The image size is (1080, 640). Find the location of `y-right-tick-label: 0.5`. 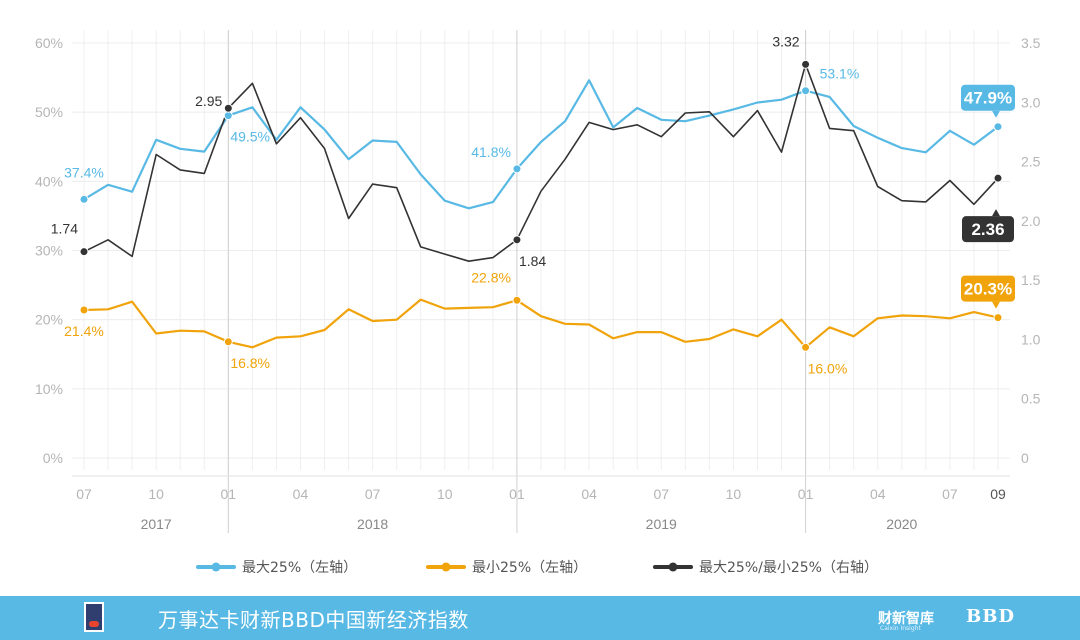

y-right-tick-label: 0.5 is located at coordinates (1031, 399).